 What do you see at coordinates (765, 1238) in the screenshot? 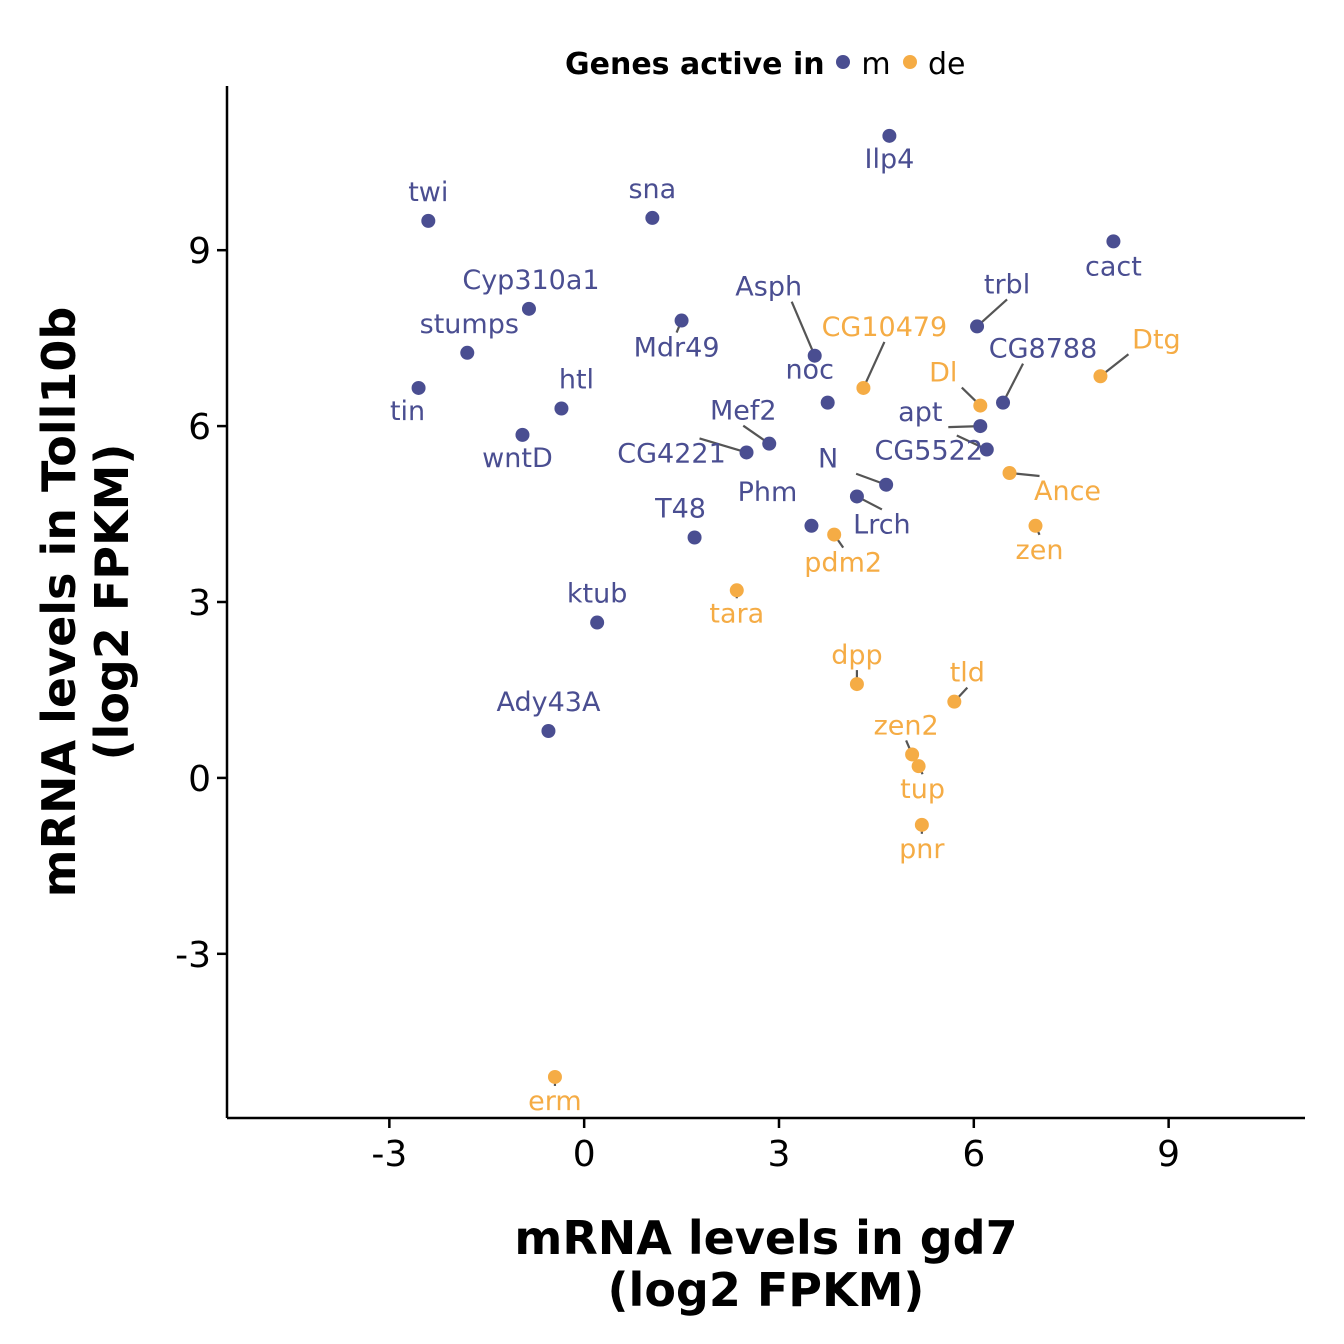
I see `x-axis-title-line1: mRNA levels in gd7` at bounding box center [765, 1238].